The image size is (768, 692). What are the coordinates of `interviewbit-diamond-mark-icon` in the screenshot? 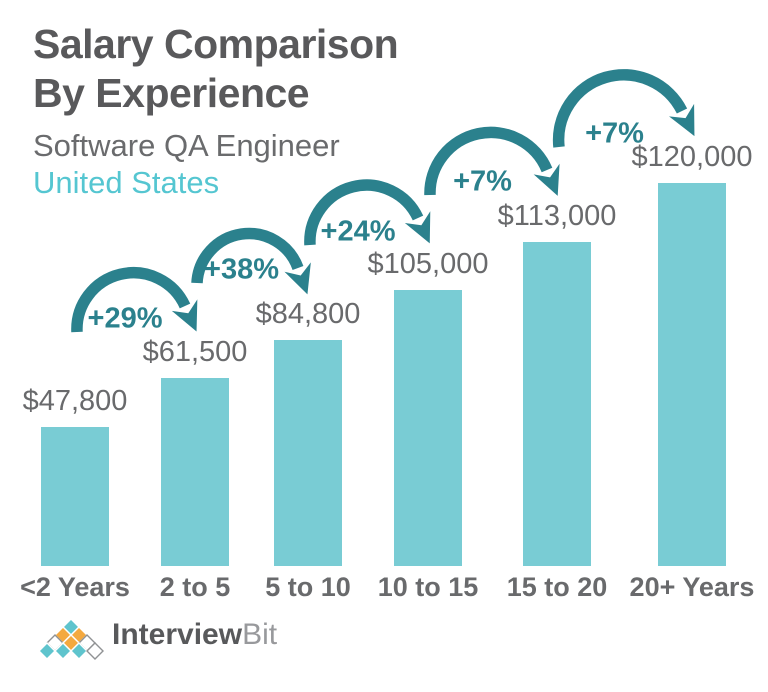 It's located at (71, 639).